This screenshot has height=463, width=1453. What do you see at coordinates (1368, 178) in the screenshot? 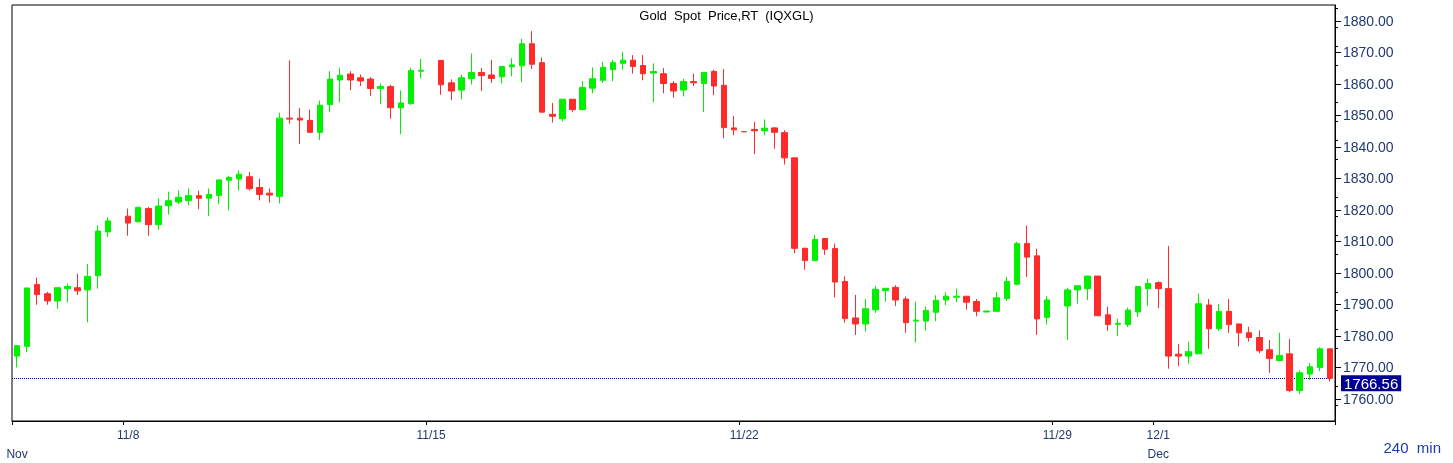
I see `y-tick-label: 1830.00` at bounding box center [1368, 178].